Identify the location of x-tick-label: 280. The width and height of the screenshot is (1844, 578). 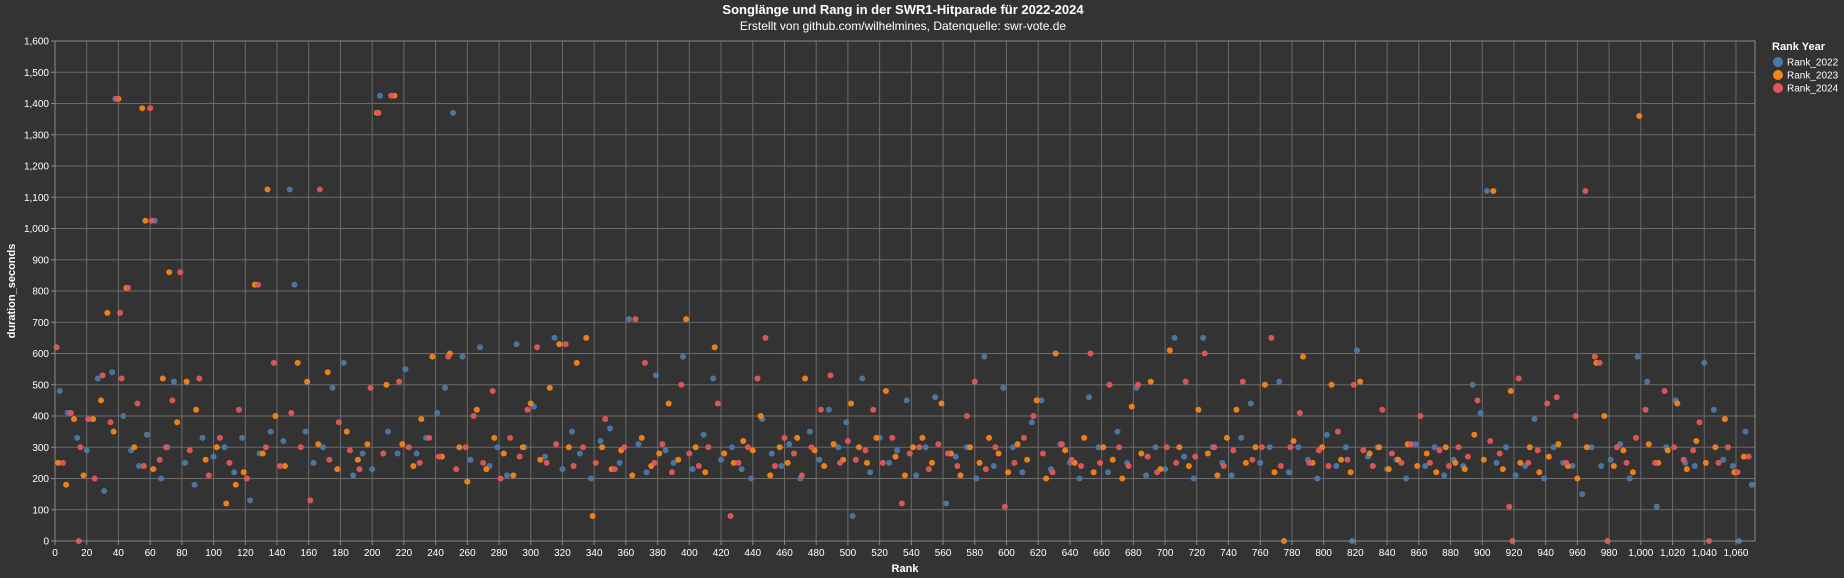
(499, 553).